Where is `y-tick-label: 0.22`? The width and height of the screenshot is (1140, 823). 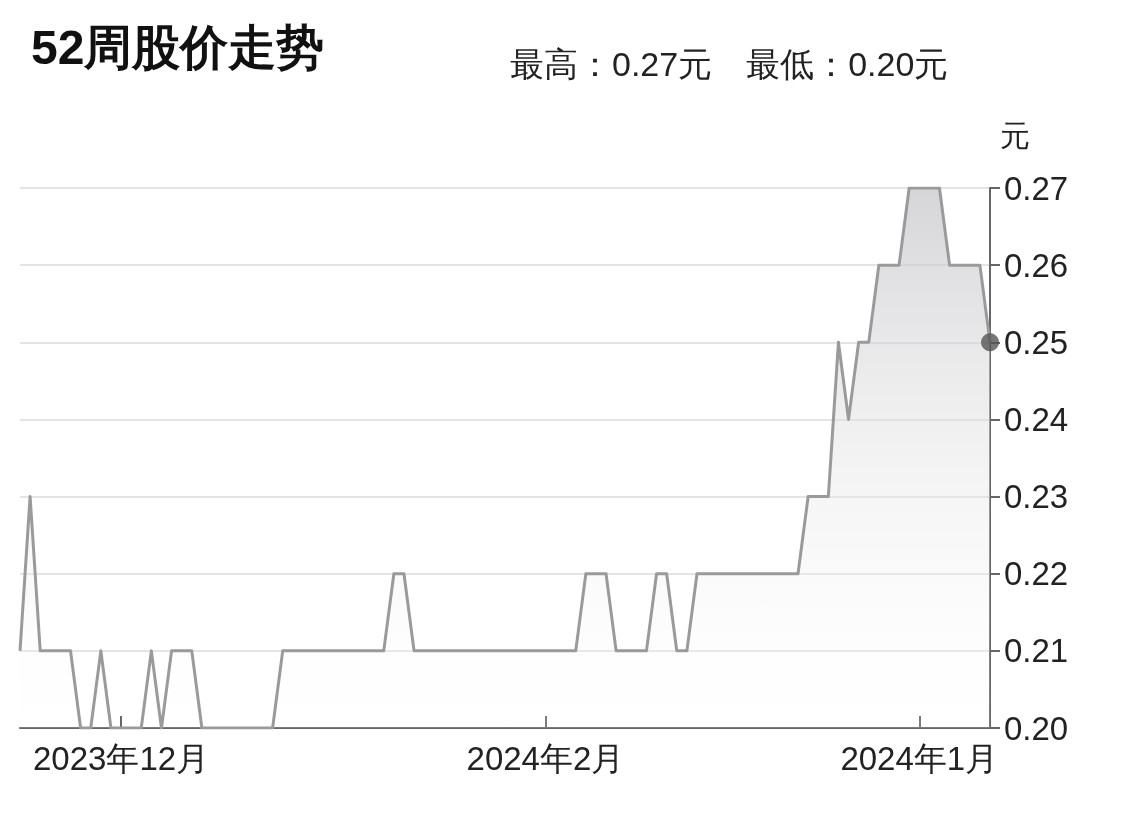 y-tick-label: 0.22 is located at coordinates (1036, 574).